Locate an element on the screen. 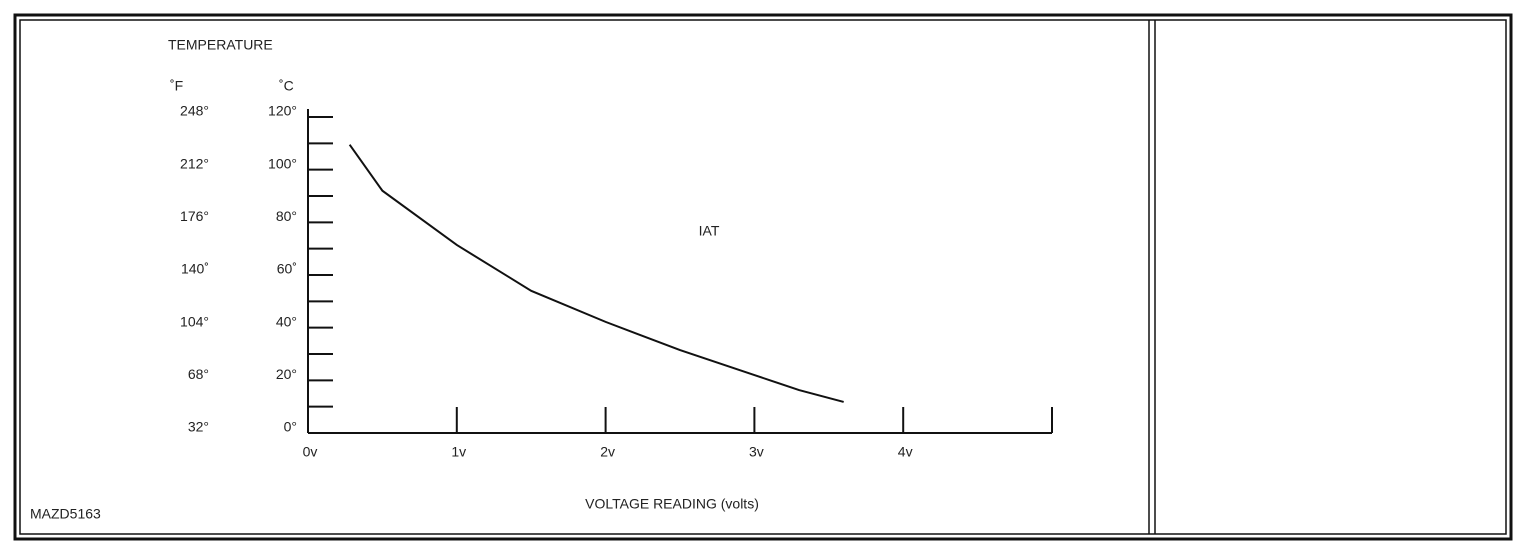 This screenshot has height=555, width=1526. y-tick-label: 60˚ is located at coordinates (287, 269).